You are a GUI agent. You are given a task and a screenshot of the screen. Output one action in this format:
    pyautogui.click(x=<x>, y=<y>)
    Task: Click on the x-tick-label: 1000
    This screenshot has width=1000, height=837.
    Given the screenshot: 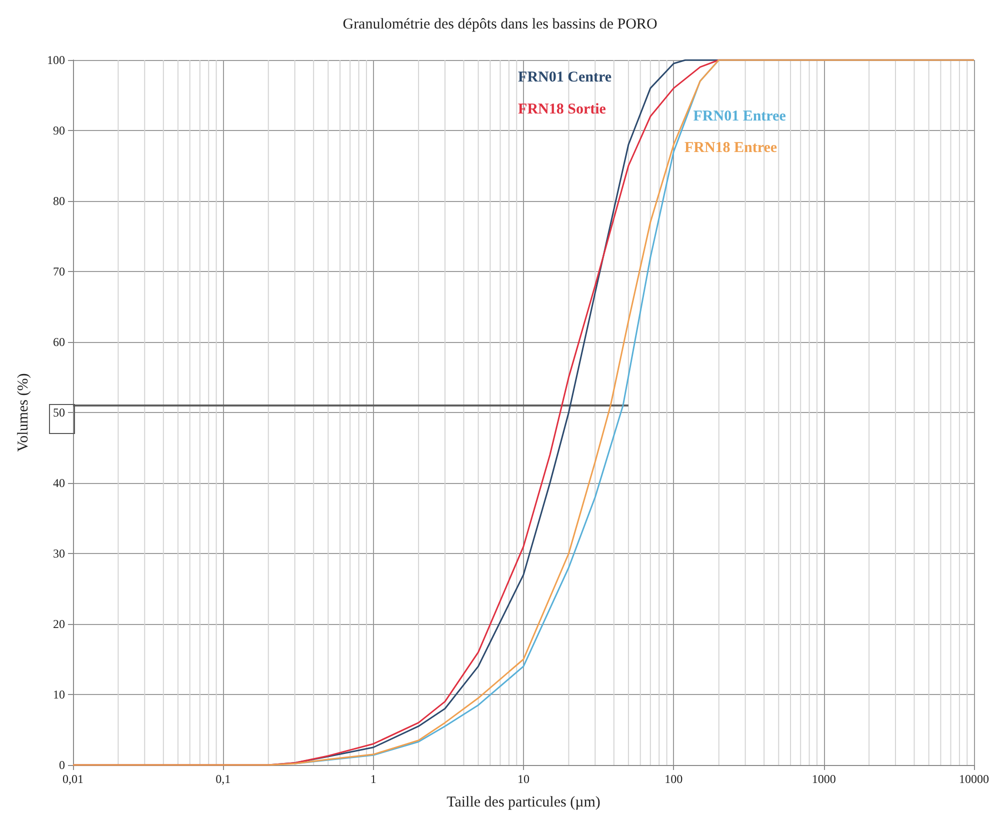 What is the action you would take?
    pyautogui.click(x=824, y=779)
    